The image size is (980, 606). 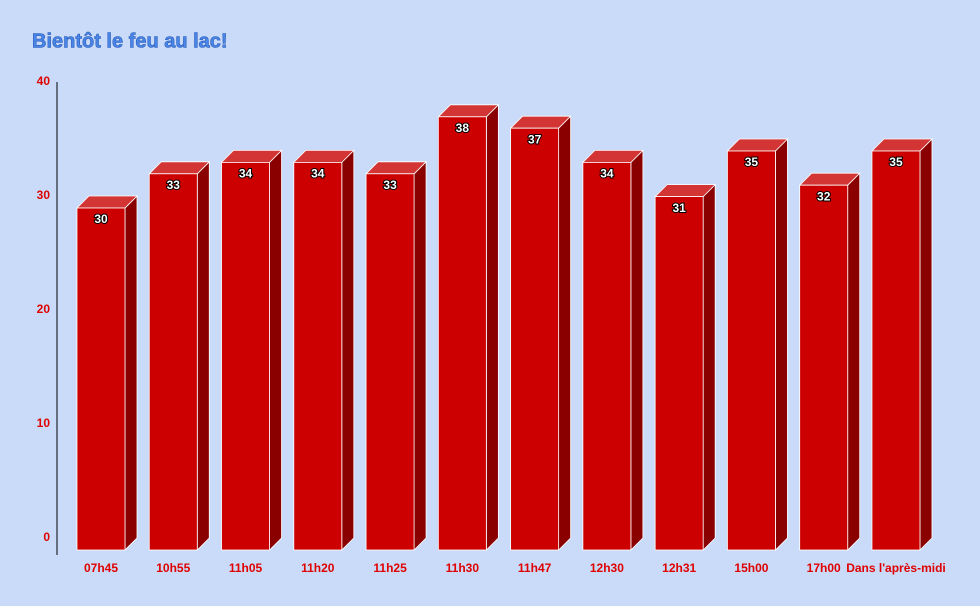 I want to click on x-tick-label: 11h20, so click(x=318, y=568).